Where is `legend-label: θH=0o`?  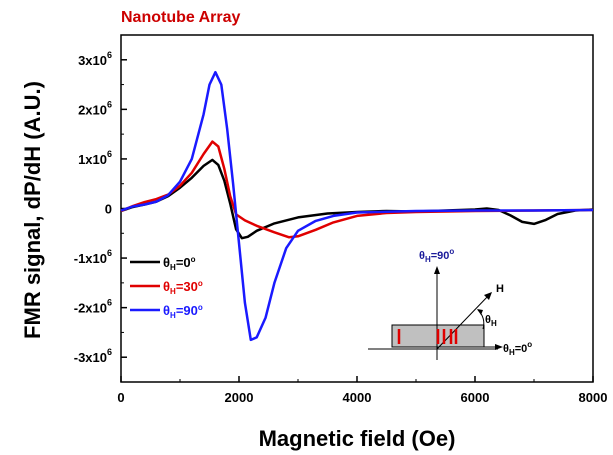
legend-label: θH=0o is located at coordinates (179, 263).